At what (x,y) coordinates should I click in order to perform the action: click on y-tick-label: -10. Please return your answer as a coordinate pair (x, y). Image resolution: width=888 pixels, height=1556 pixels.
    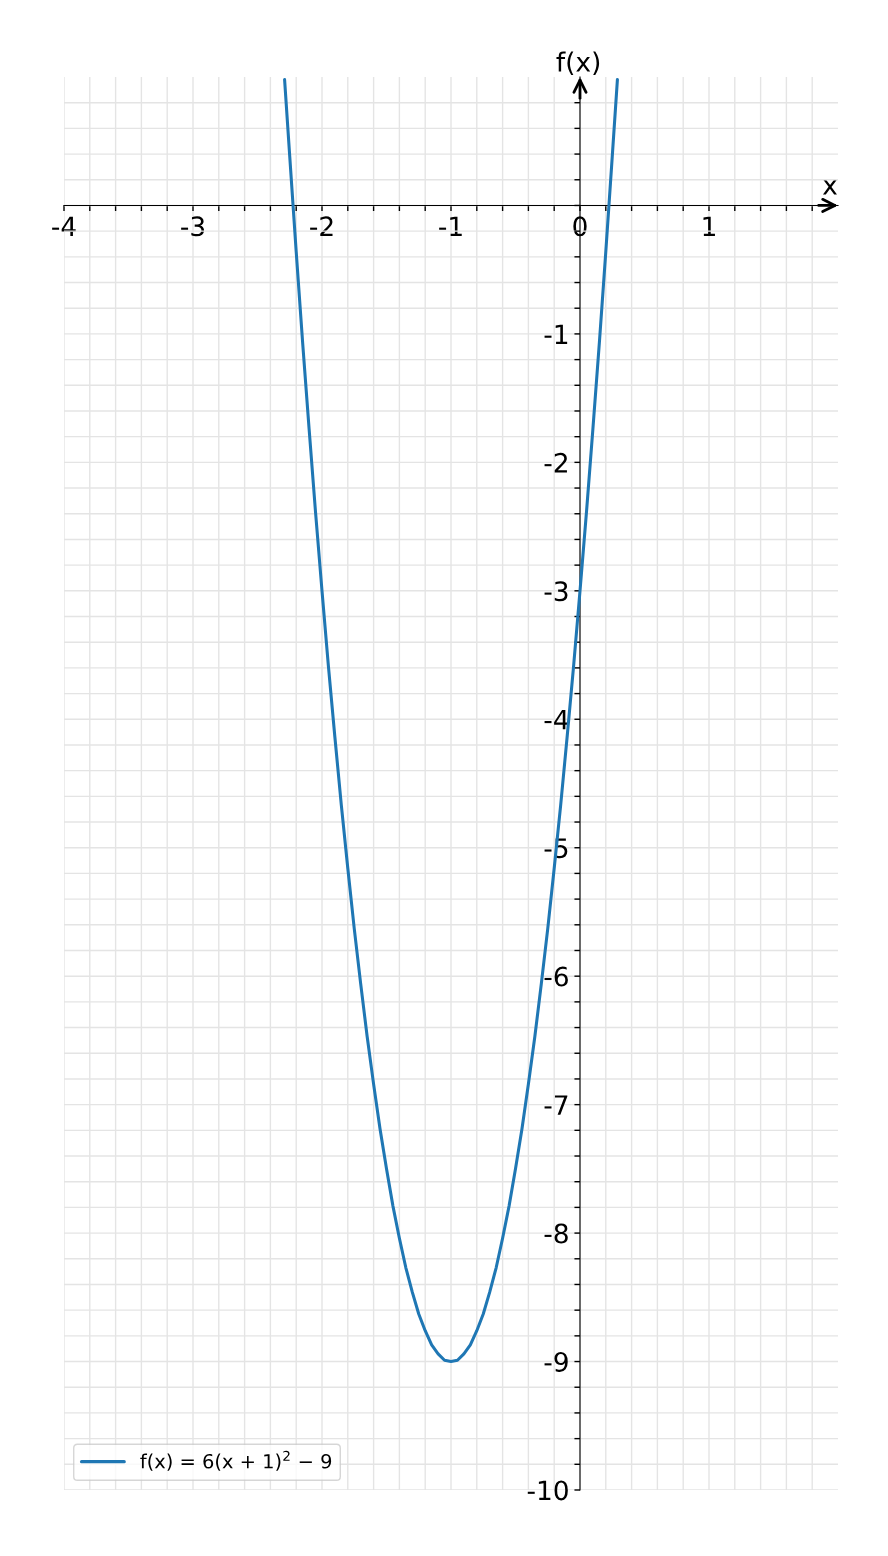
    Looking at the image, I should click on (547, 1490).